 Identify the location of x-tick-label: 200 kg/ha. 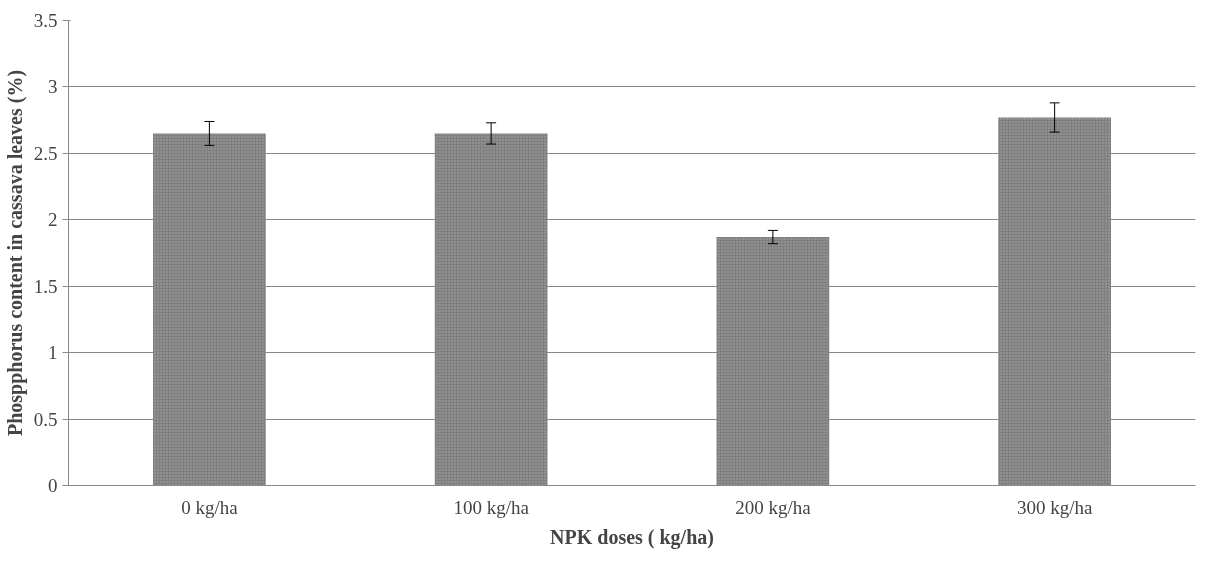
(773, 507).